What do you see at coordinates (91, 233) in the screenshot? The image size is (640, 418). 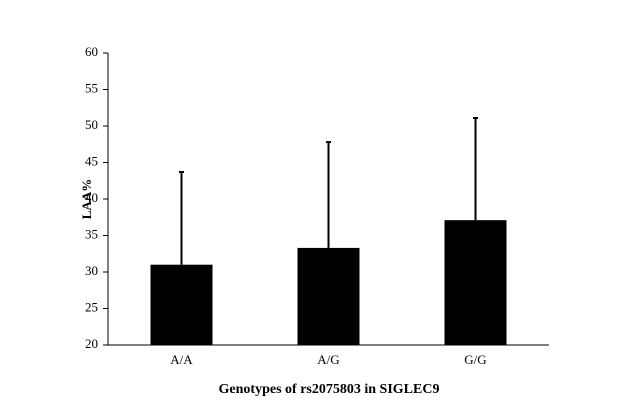 I see `y-tick-label: 35` at bounding box center [91, 233].